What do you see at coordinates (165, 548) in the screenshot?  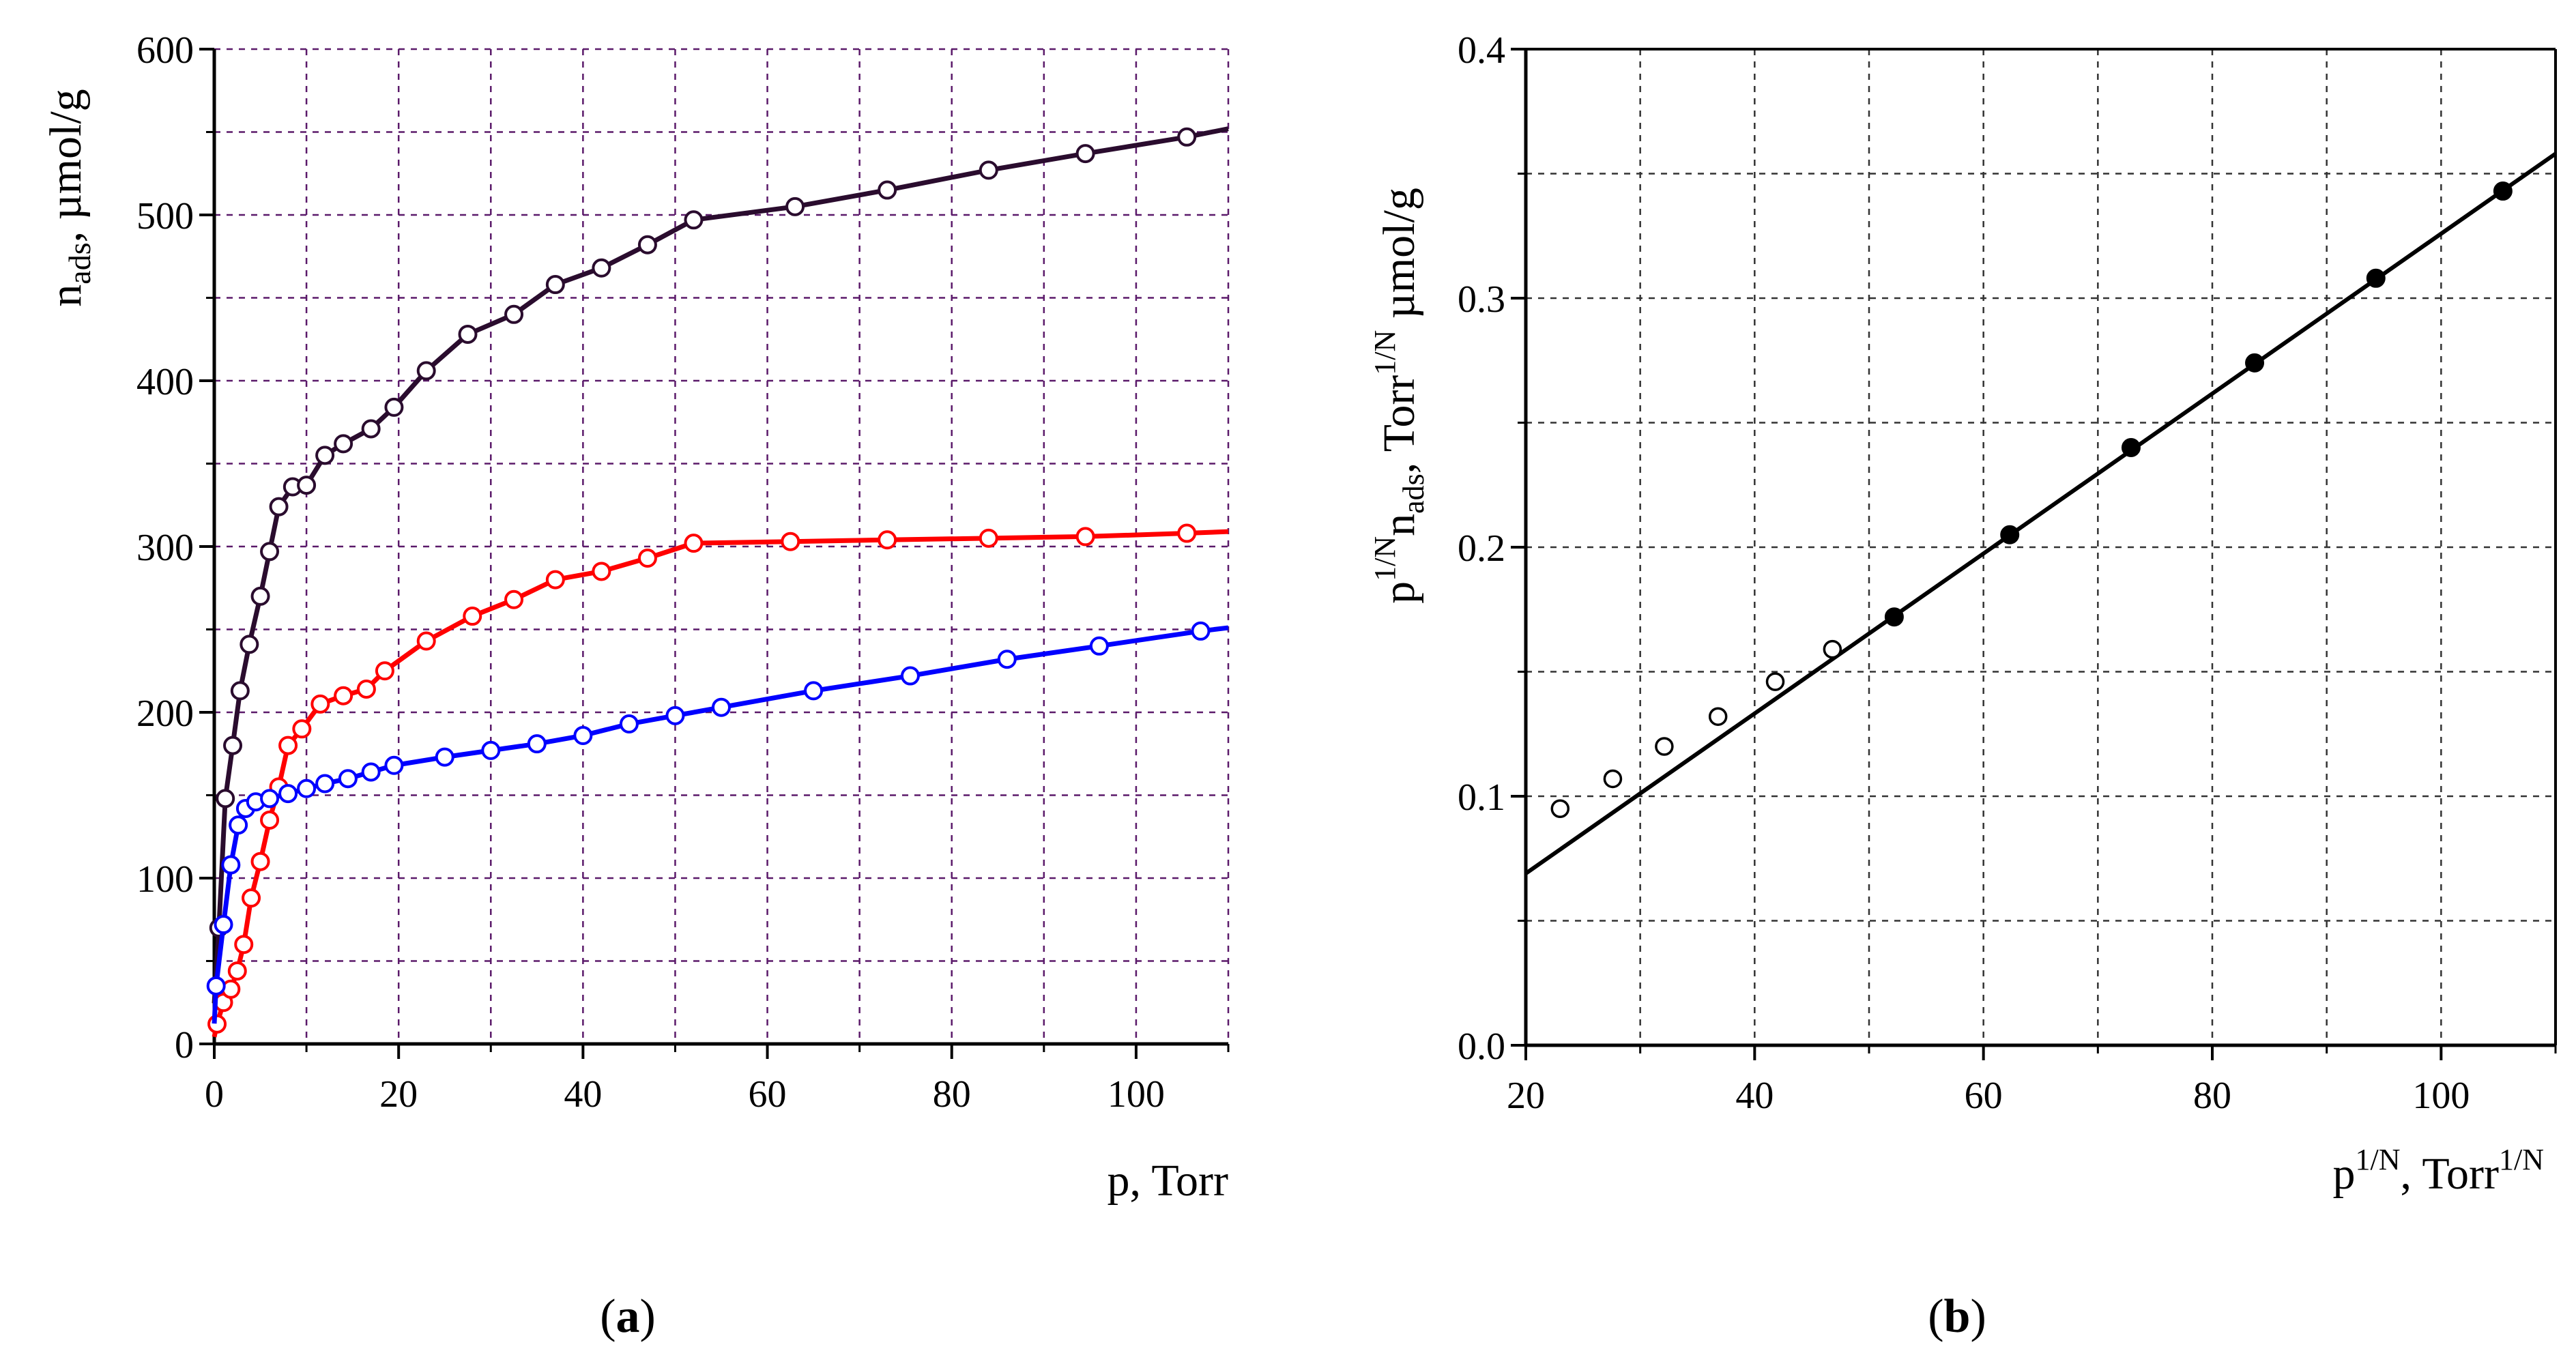 I see `y-tick-label: 300` at bounding box center [165, 548].